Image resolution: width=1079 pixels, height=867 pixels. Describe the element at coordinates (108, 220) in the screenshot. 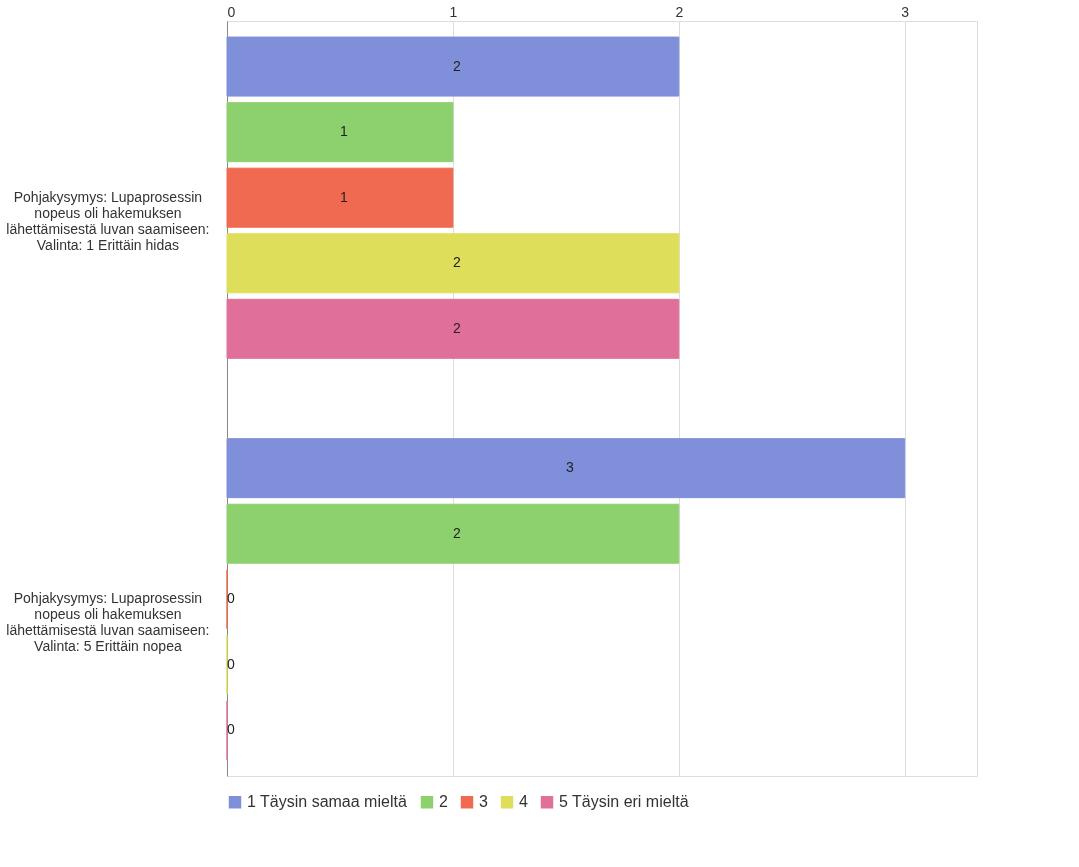

I see `y-tick-label: Pohjakysymys: Lupaprosessin nopeus oli hakemuksen lähettämisestä luvan saamiseen: Valinta: 1 Erittäin hidas` at that location.